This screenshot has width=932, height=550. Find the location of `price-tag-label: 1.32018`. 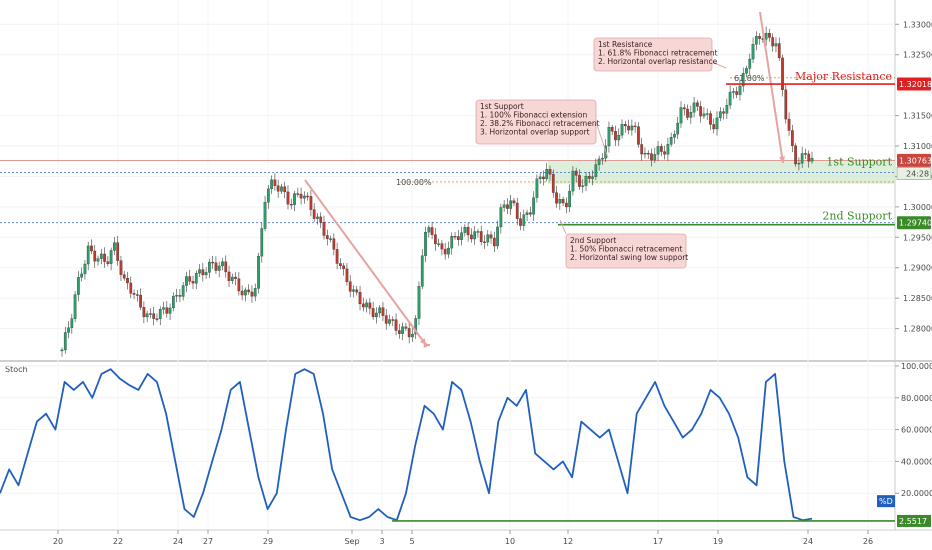

price-tag-label: 1.32018 is located at coordinates (915, 84).